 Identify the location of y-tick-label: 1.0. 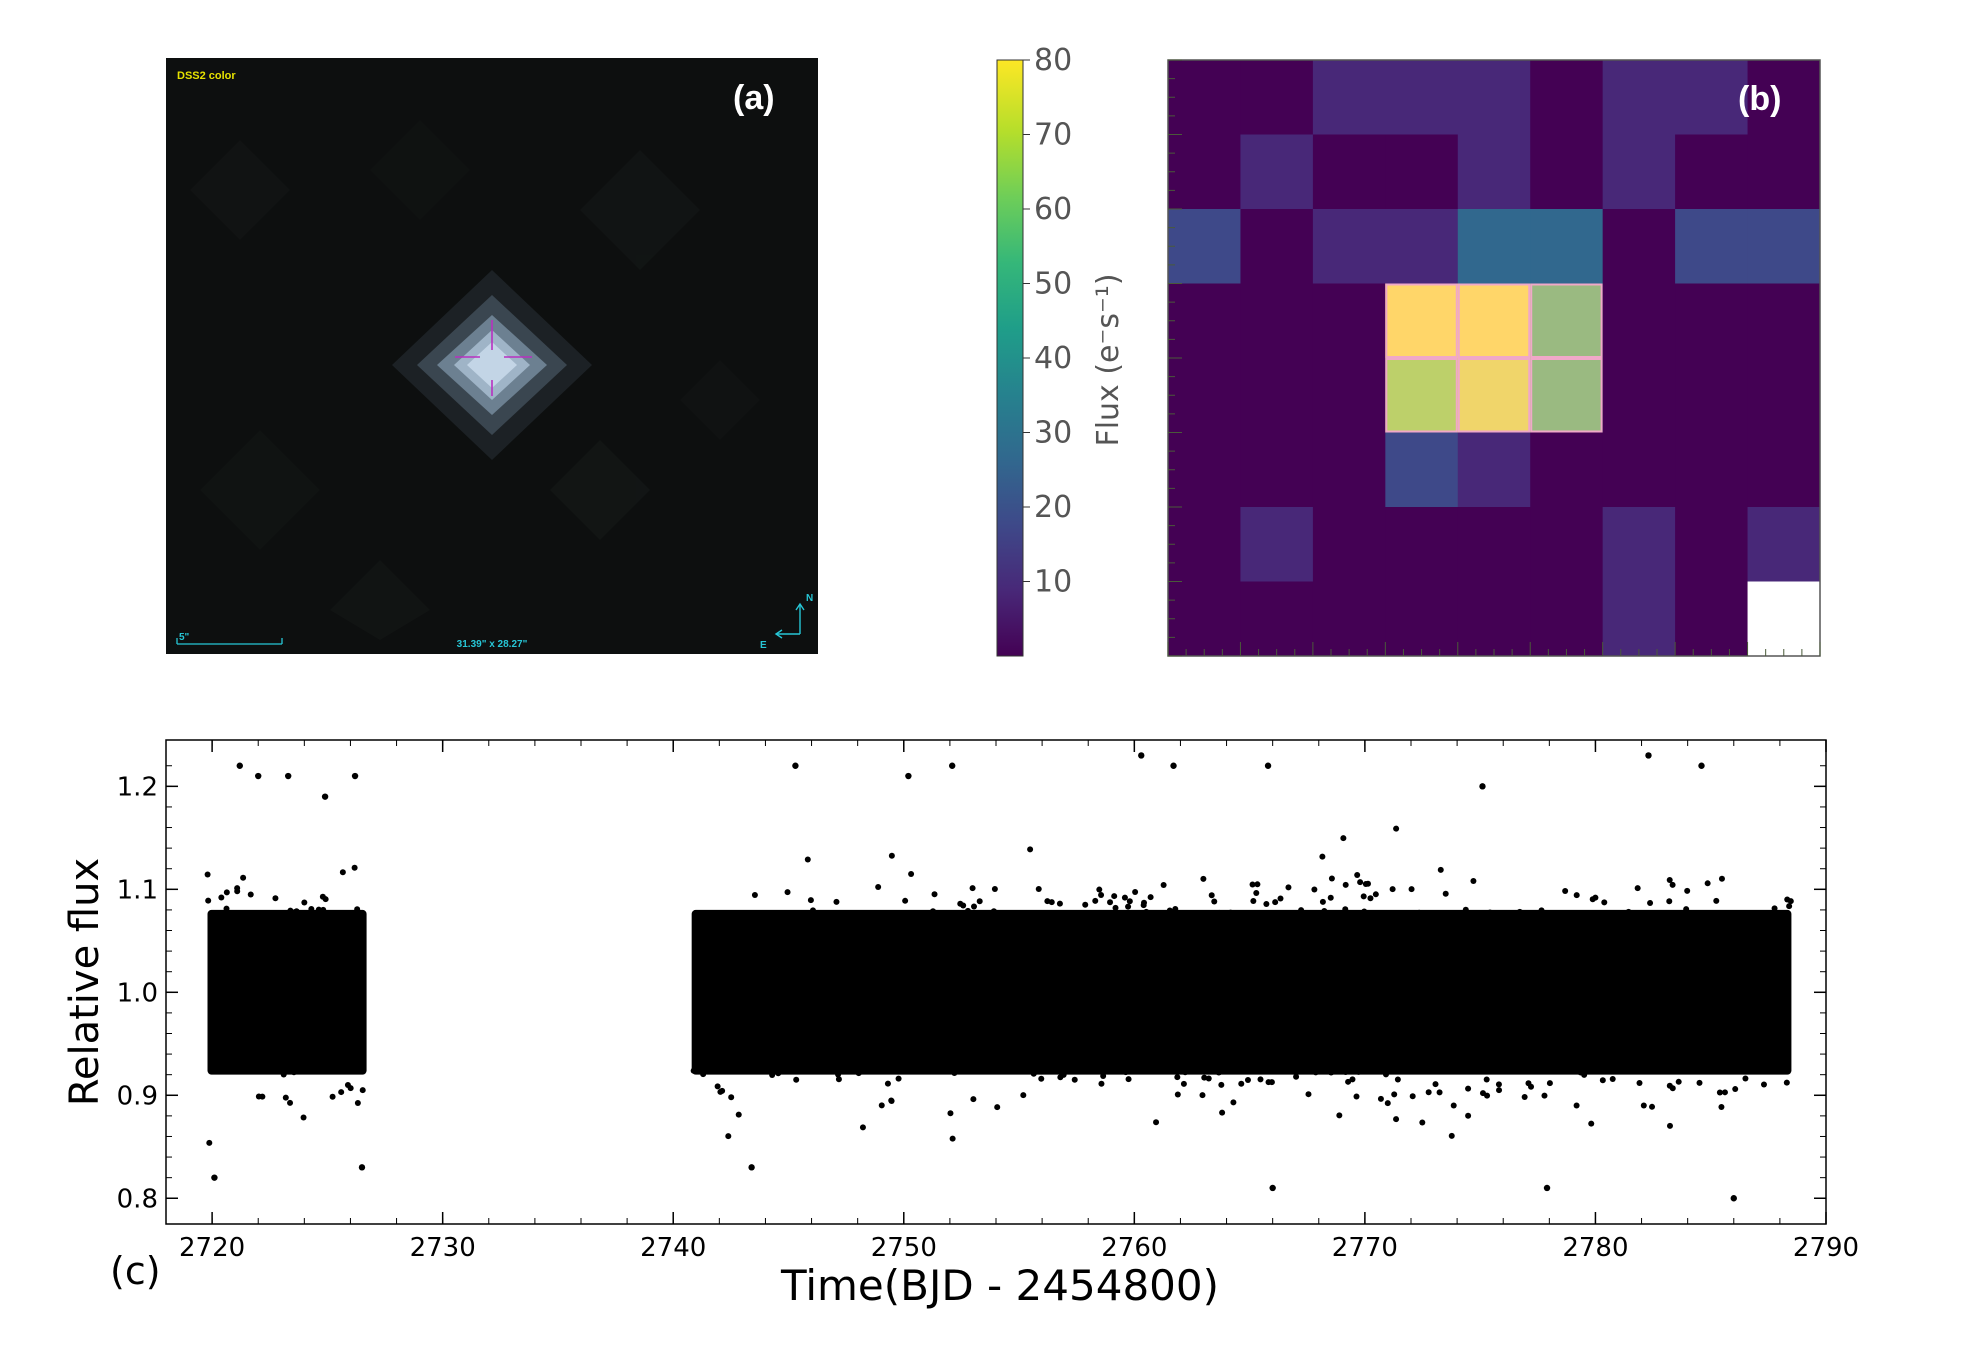
(137, 993).